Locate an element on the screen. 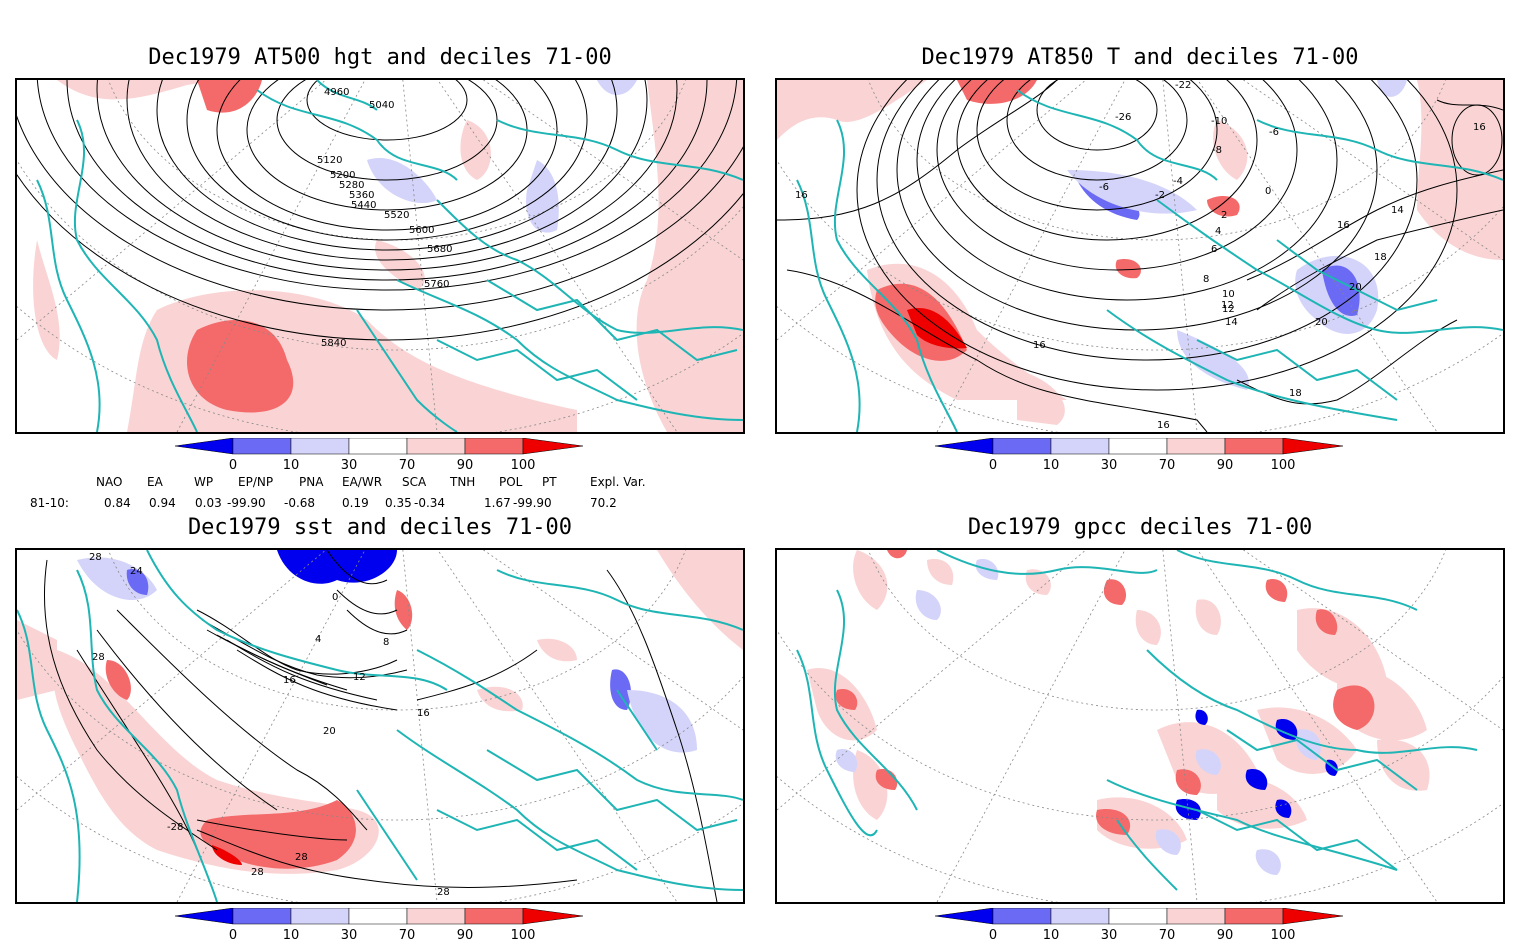  panel-title-sst: Dec1979 sst and deciles 71-00 is located at coordinates (380, 527).